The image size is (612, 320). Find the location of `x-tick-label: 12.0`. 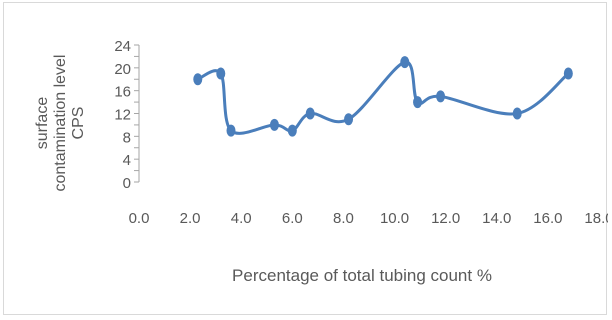

x-tick-label: 12.0 is located at coordinates (445, 218).